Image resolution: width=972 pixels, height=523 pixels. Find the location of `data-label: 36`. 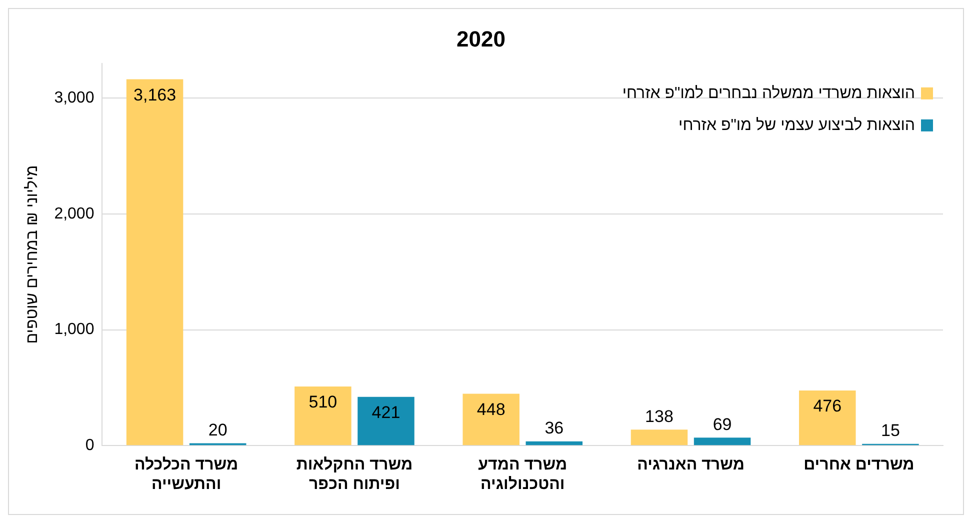

data-label: 36 is located at coordinates (554, 428).